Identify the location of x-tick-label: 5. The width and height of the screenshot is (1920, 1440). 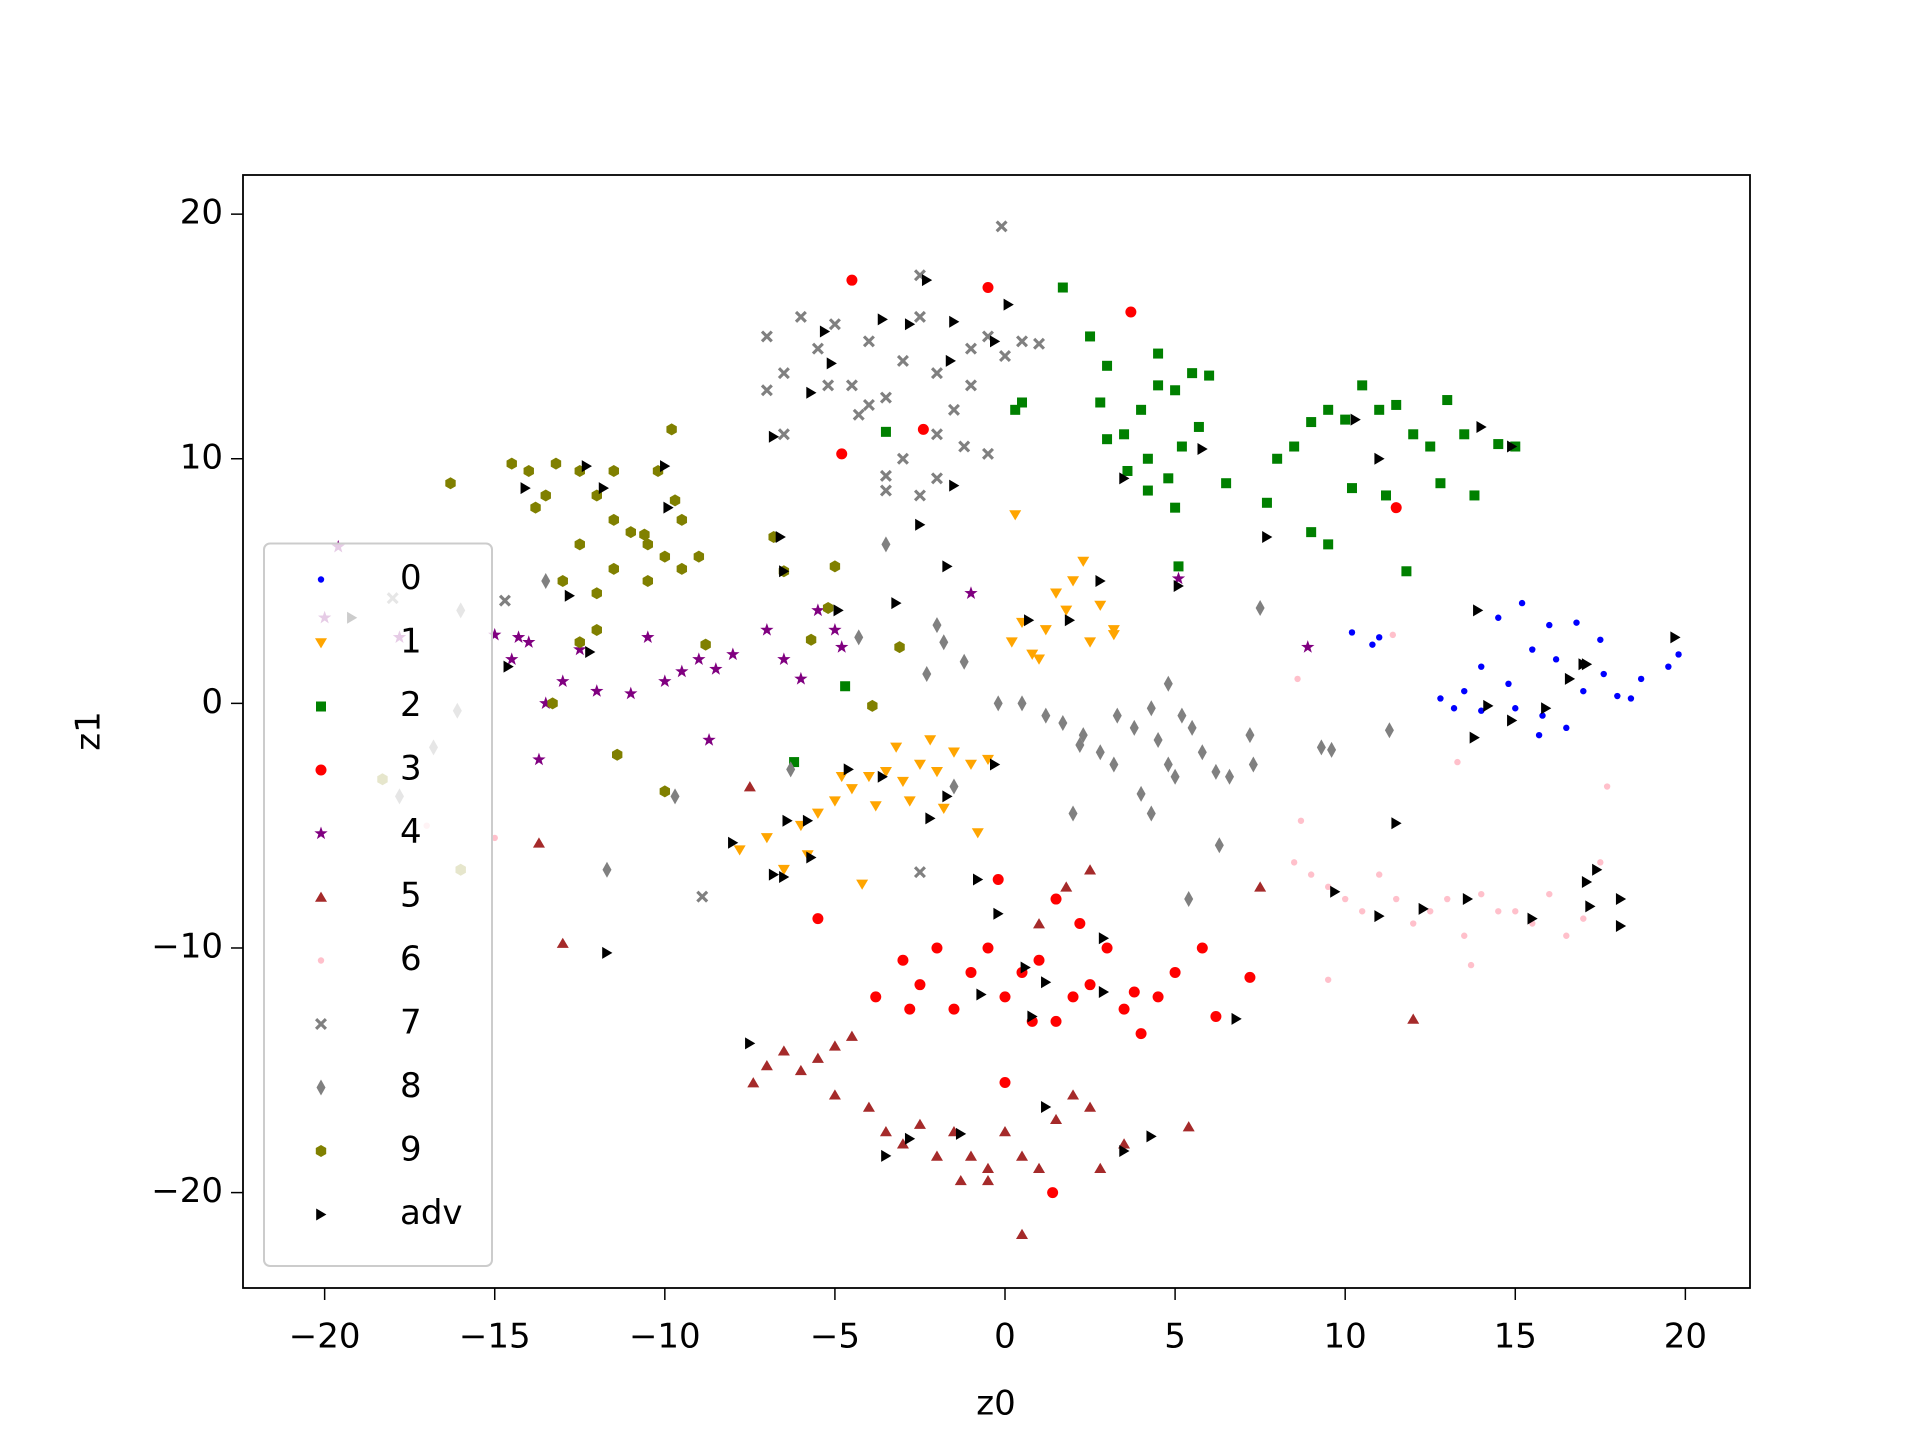
(1175, 1337).